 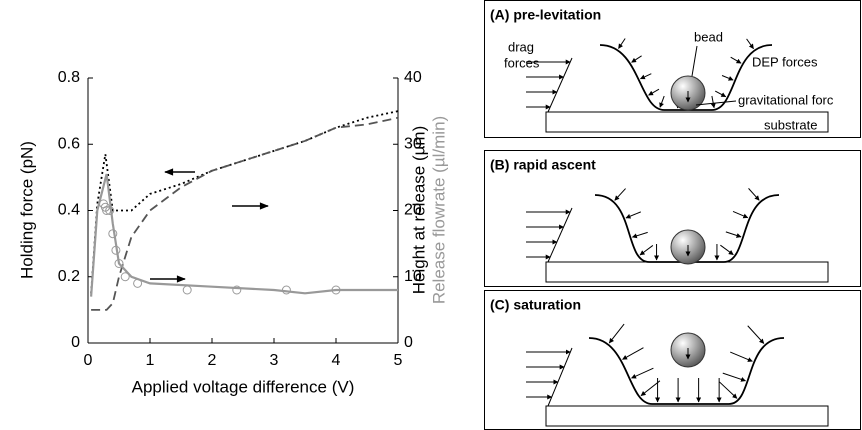 I want to click on diagram-label: DEP forces, so click(x=785, y=61).